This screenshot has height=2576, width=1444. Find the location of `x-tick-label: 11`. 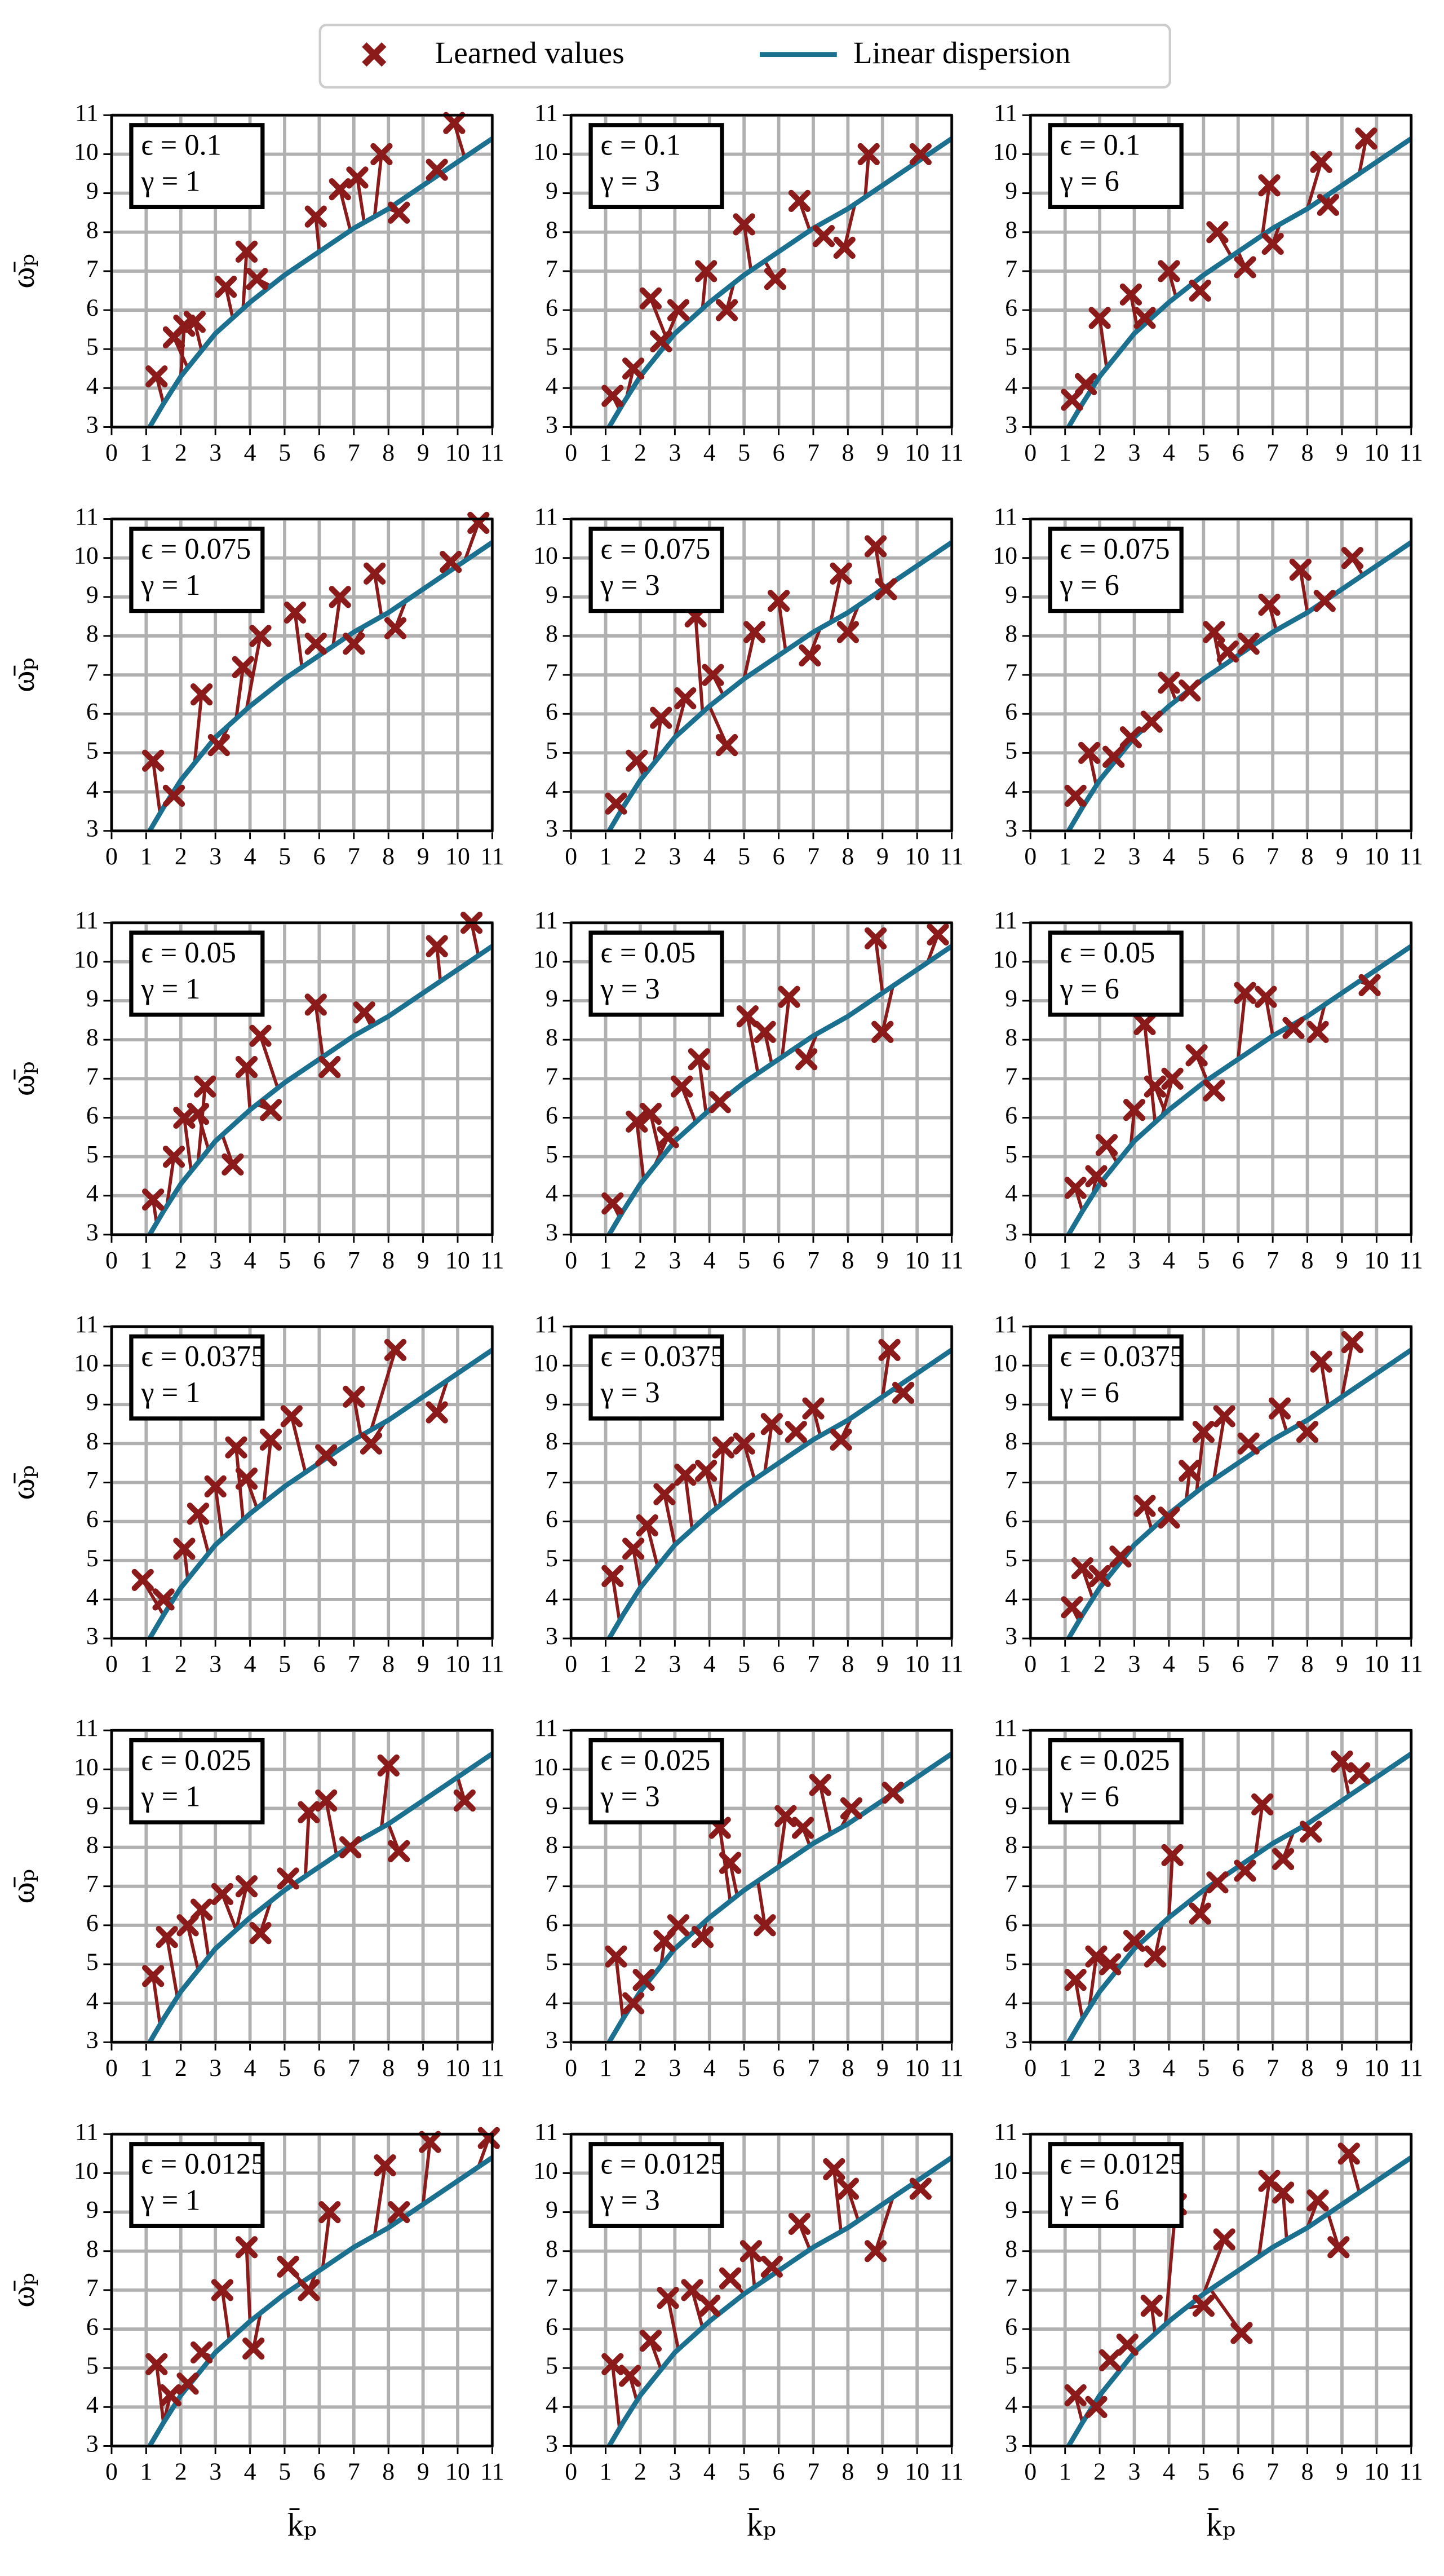

x-tick-label: 11 is located at coordinates (492, 856).